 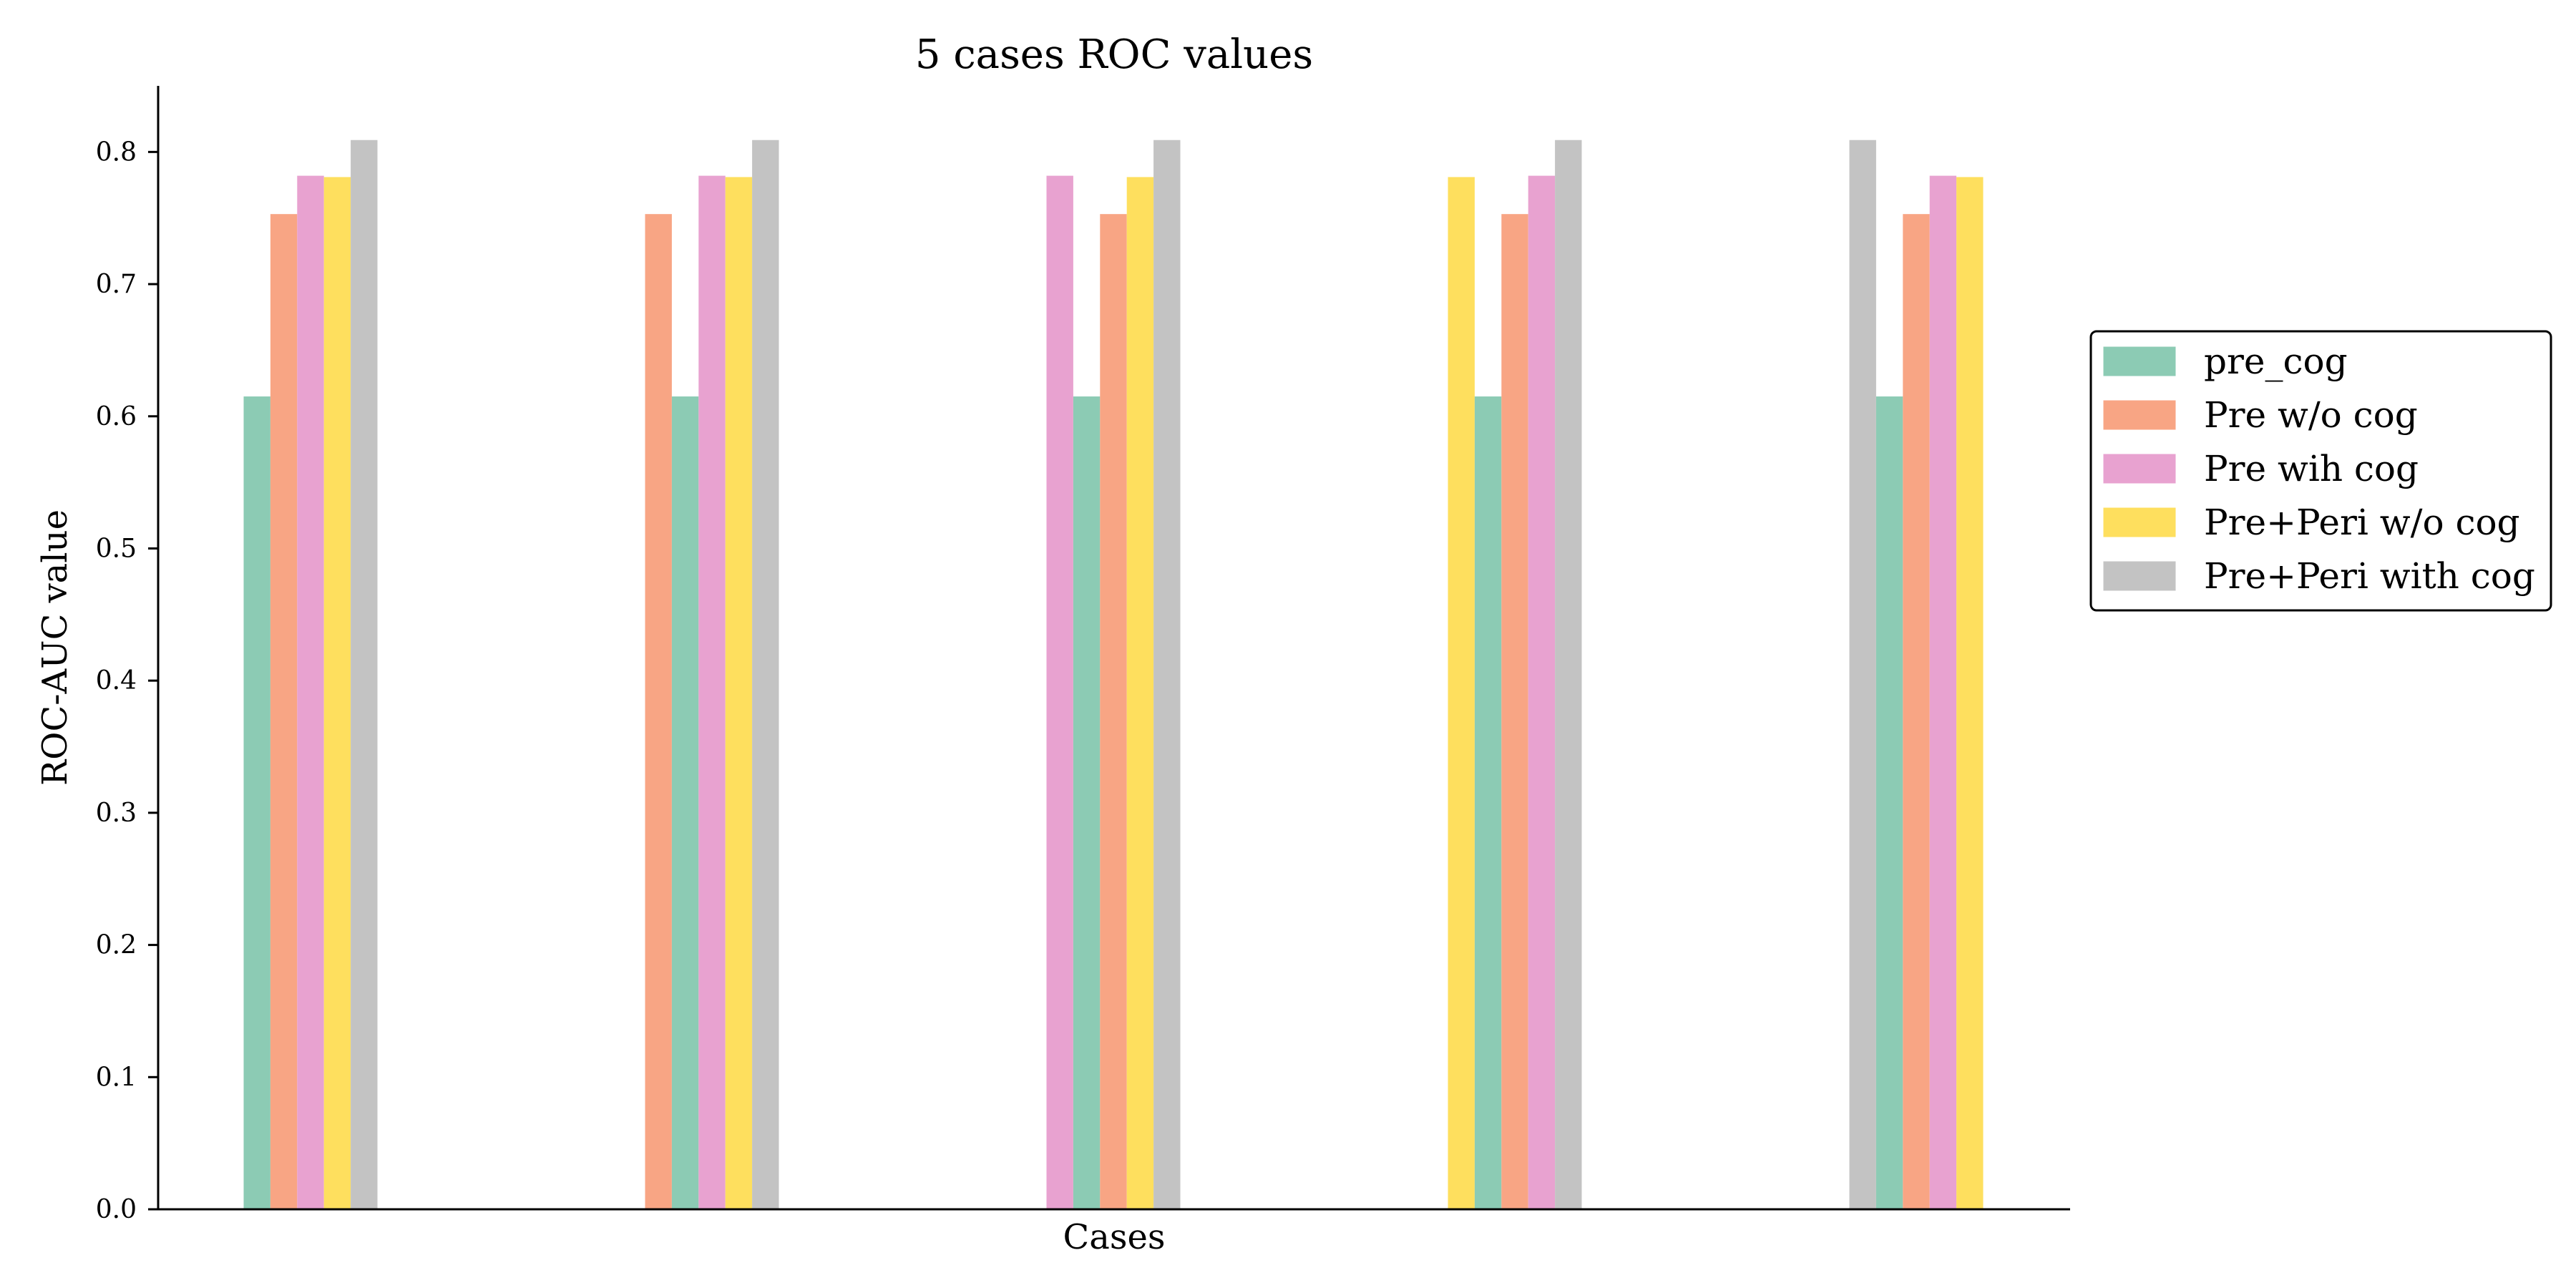 I want to click on bar-case-3-pre-w-o-cog, so click(x=1113, y=712).